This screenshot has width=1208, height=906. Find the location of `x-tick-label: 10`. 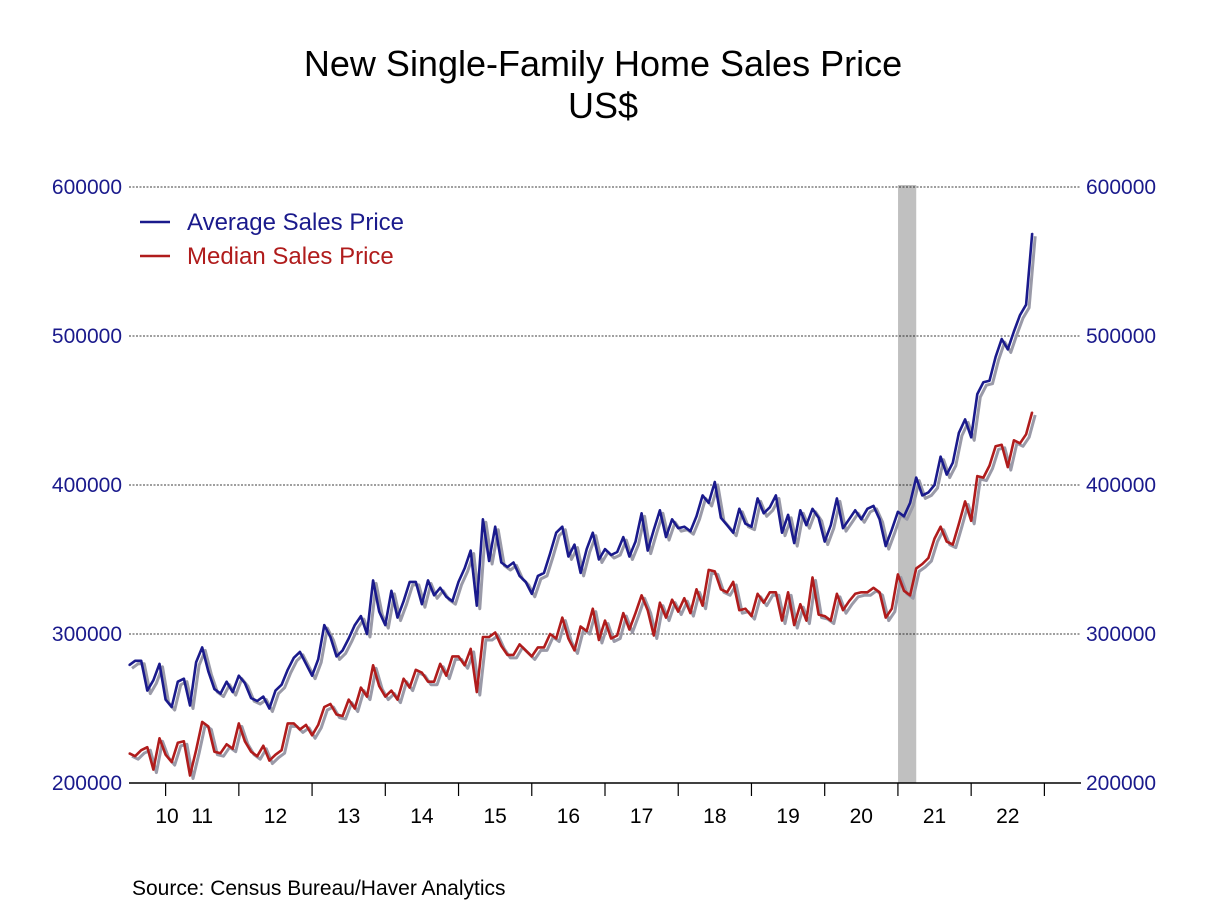

x-tick-label: 10 is located at coordinates (166, 816).